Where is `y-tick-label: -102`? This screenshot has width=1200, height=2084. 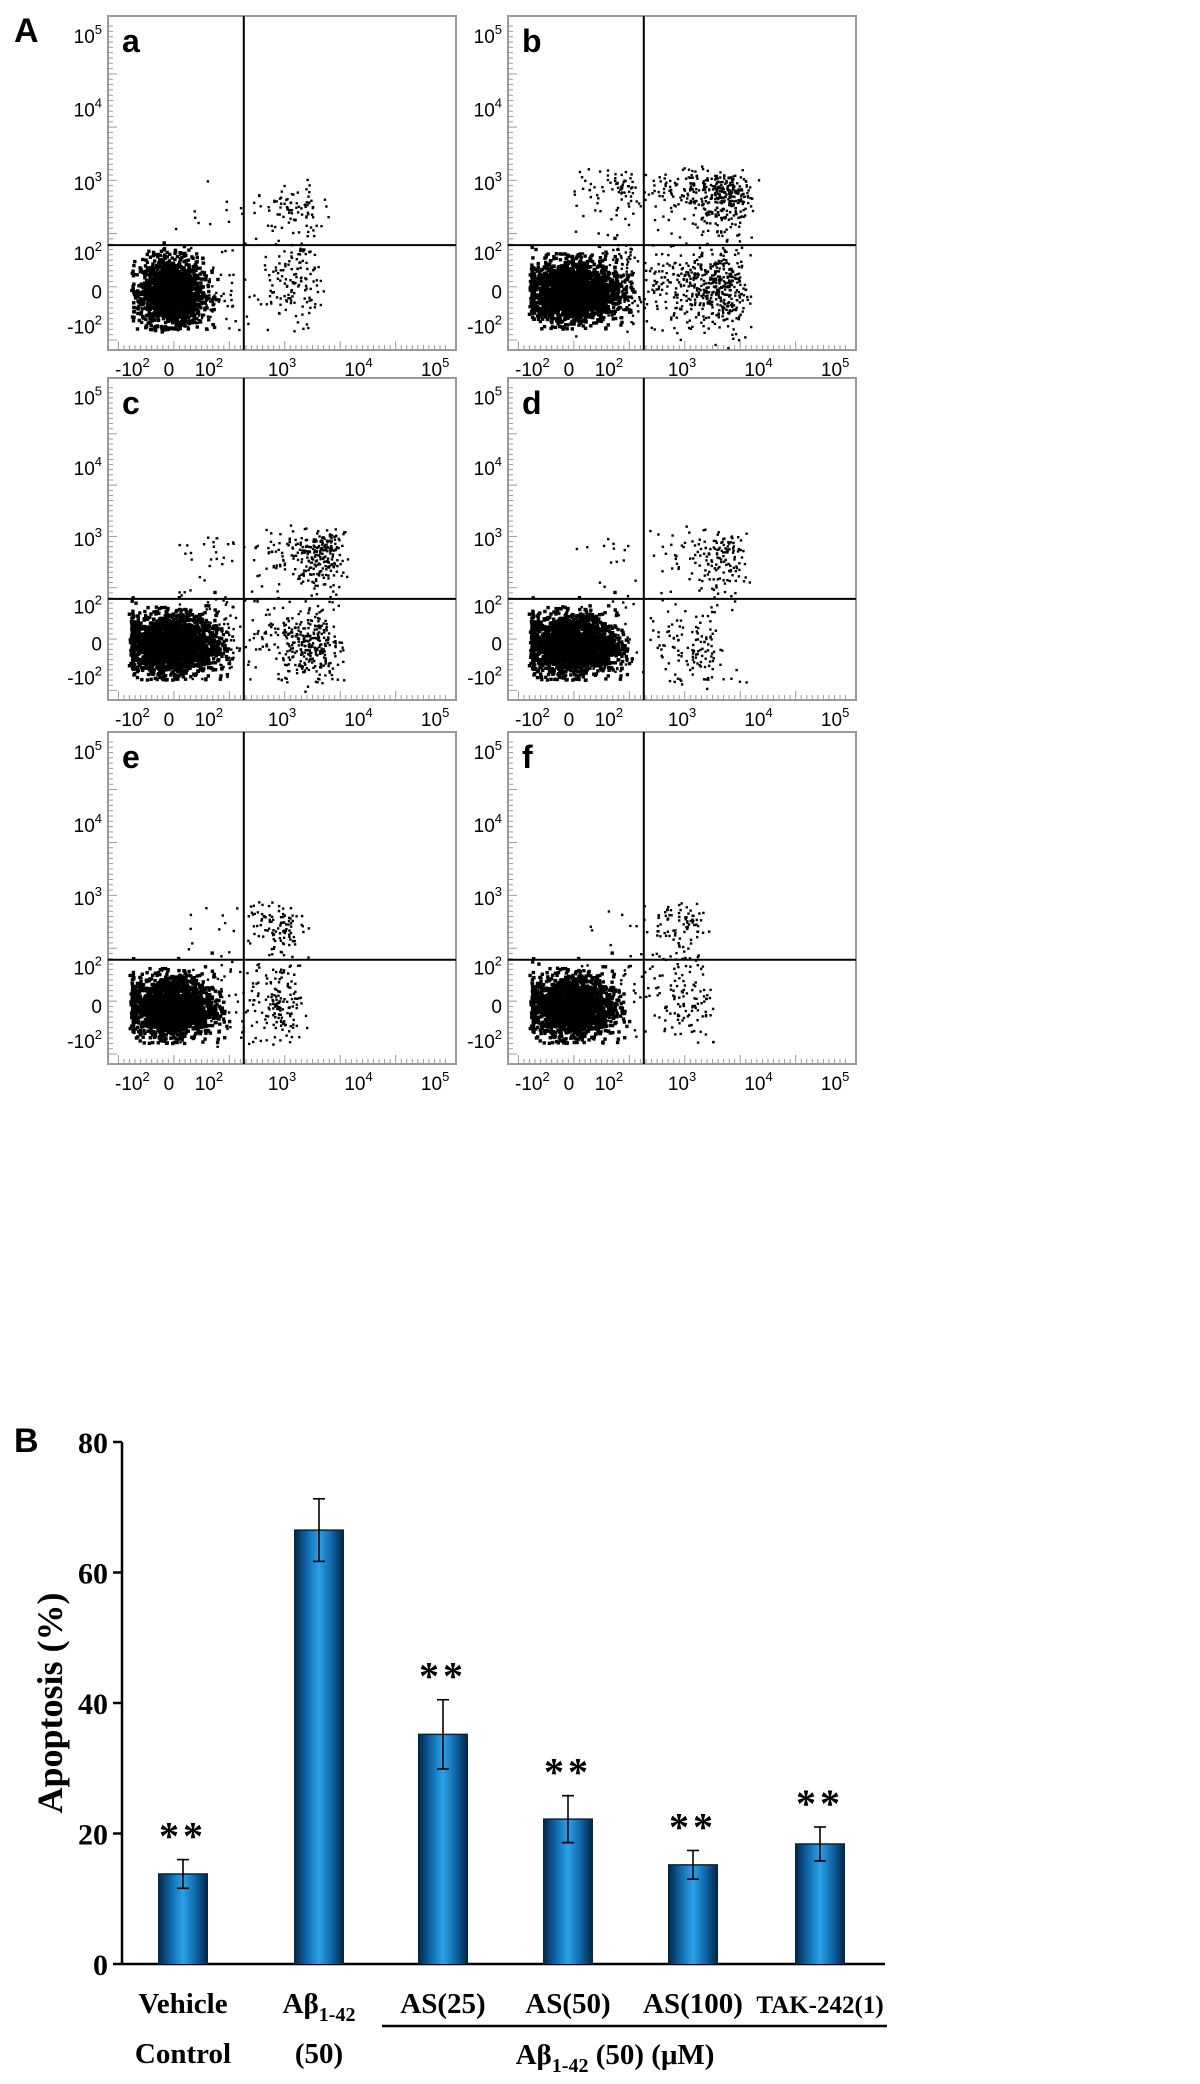 y-tick-label: -102 is located at coordinates (84, 326).